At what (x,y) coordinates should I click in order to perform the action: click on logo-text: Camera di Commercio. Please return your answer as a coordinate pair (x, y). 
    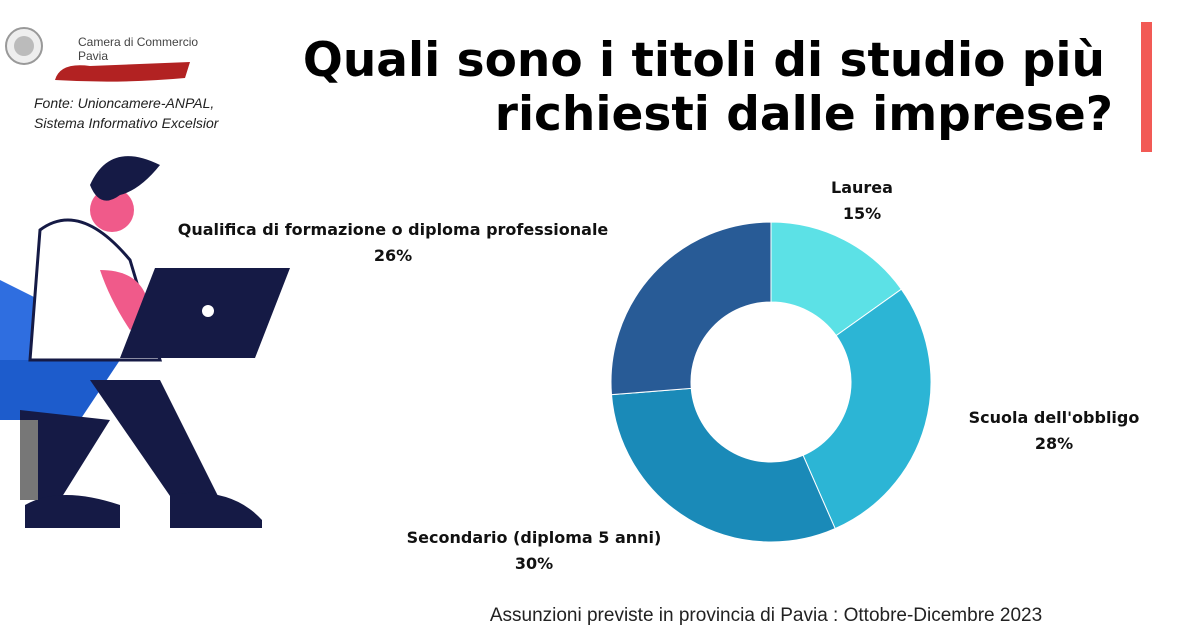
    Looking at the image, I should click on (138, 42).